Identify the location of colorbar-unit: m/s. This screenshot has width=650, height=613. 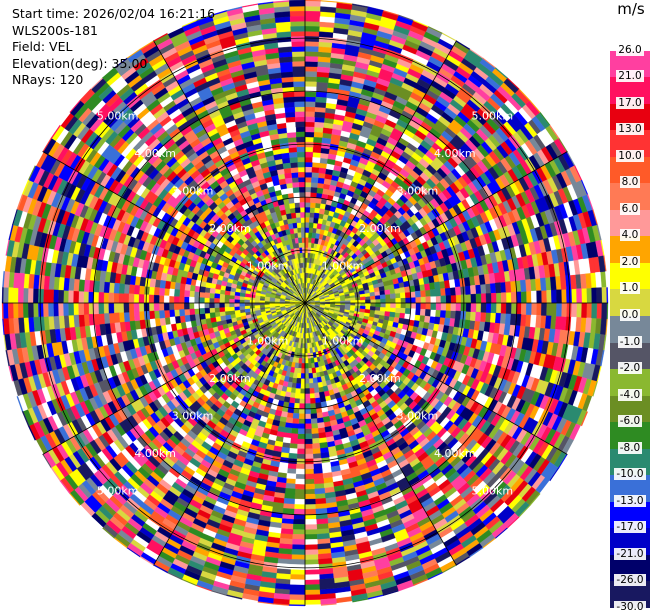
(631, 9).